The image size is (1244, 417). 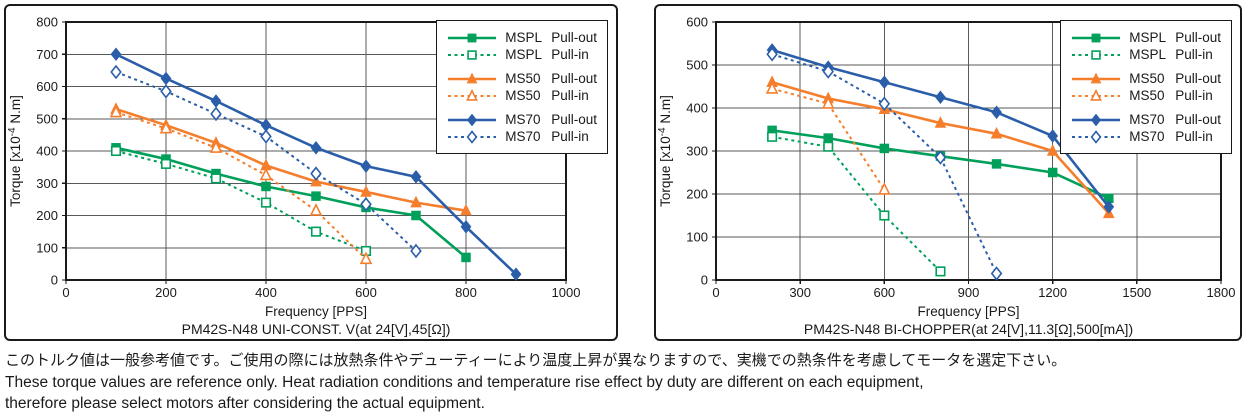 I want to click on legend-entry-ms50-pull-out: MS50 Pull-out, so click(x=521, y=78).